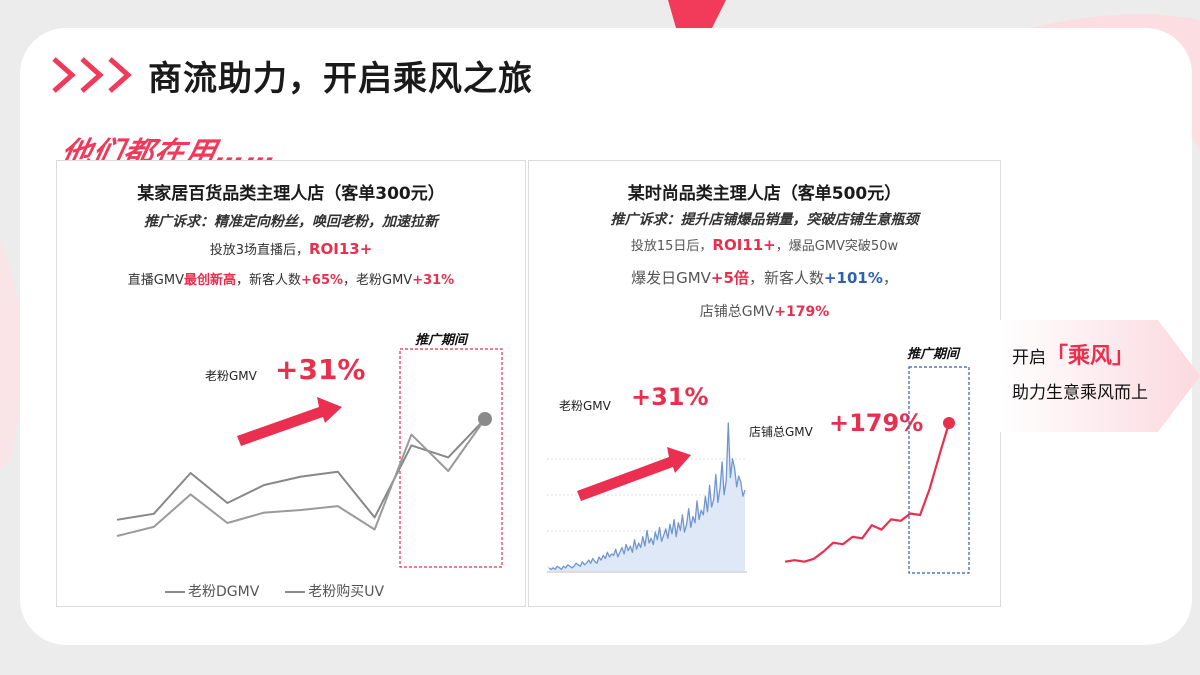 Image resolution: width=1200 pixels, height=675 pixels. Describe the element at coordinates (853, 278) in the screenshot. I see `result-highlight: +101%` at that location.